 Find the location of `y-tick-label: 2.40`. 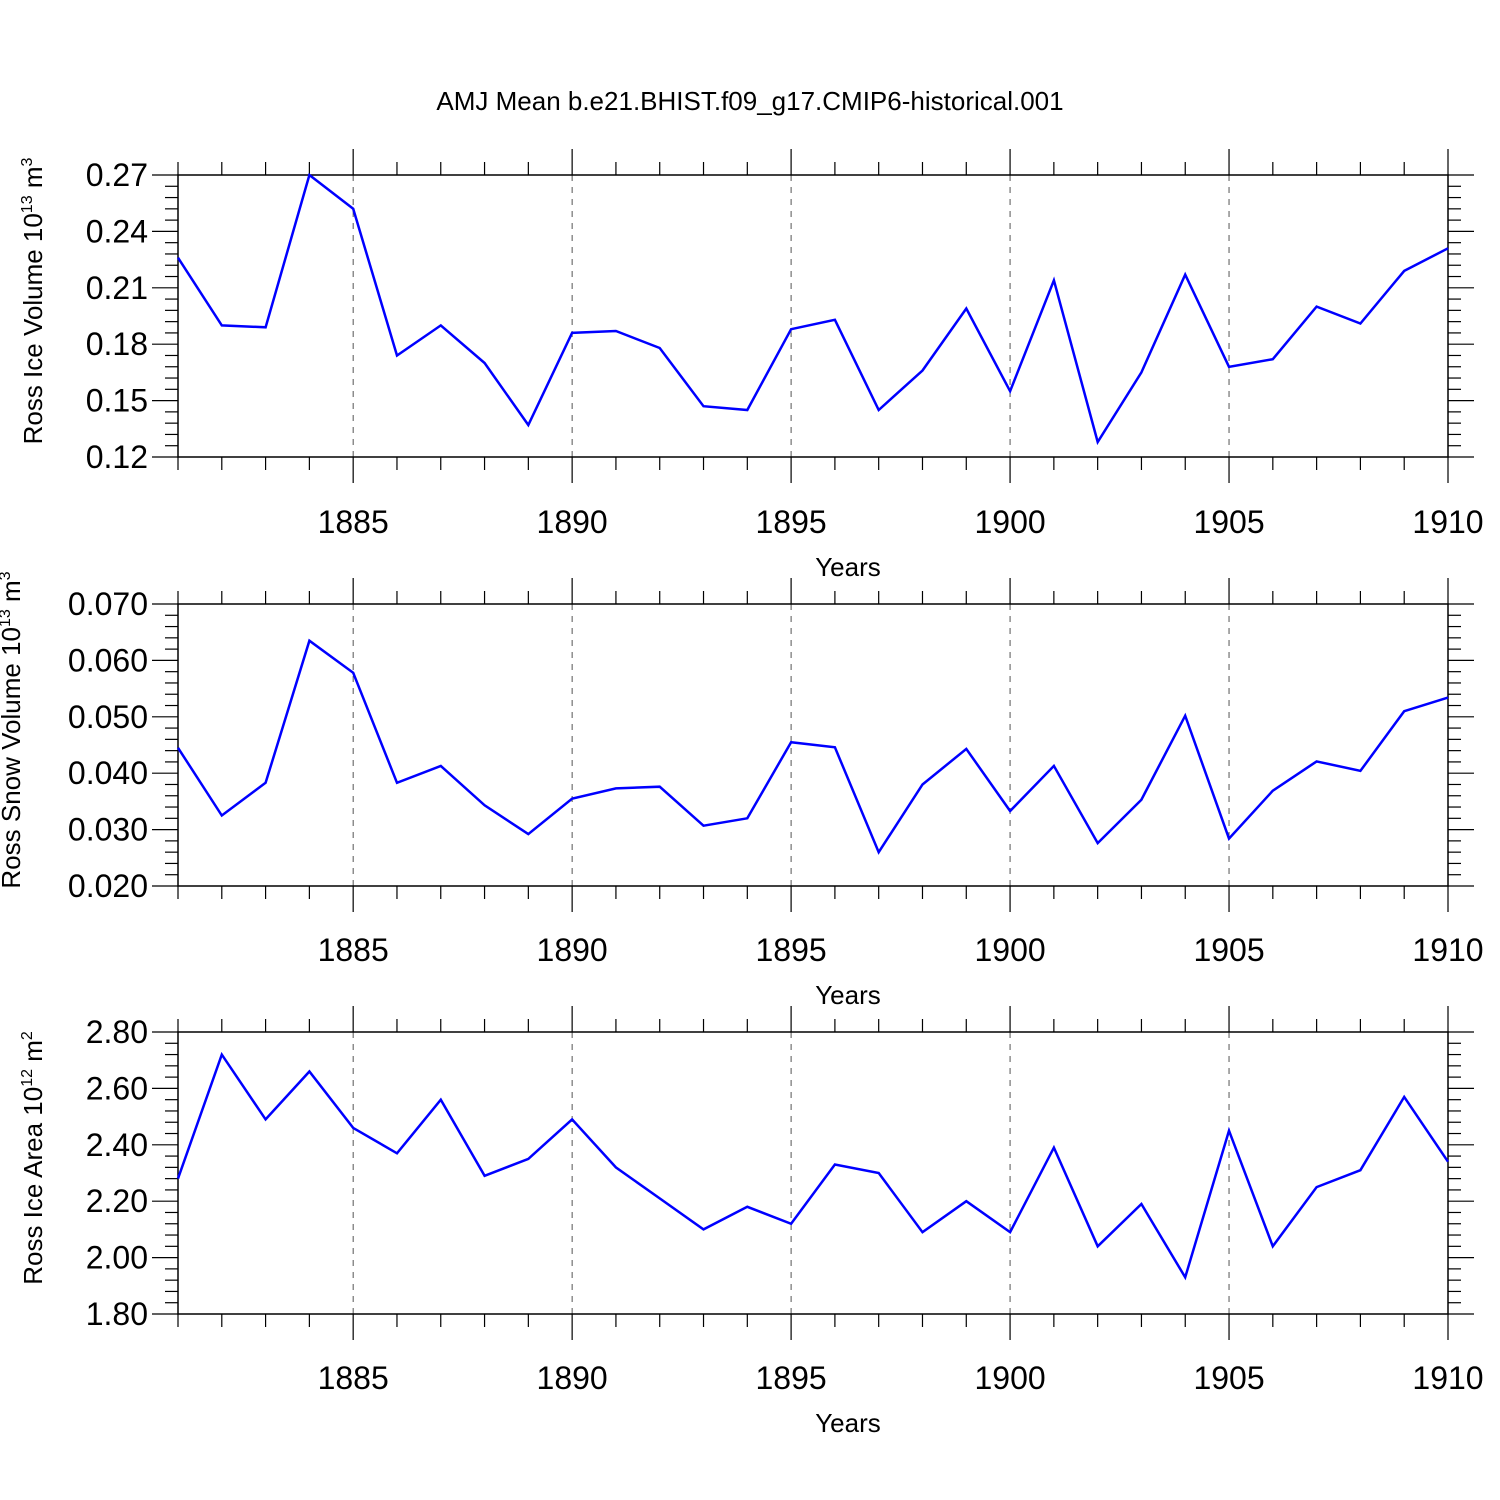

y-tick-label: 2.40 is located at coordinates (117, 1145).